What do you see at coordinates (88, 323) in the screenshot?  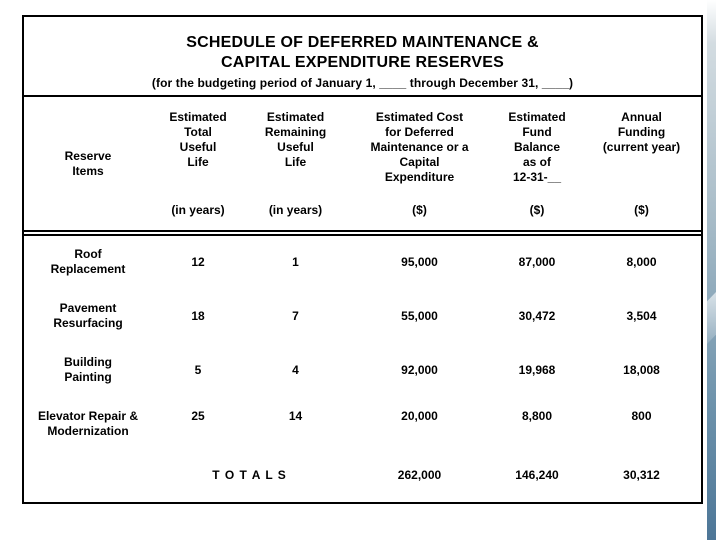 I see `reserve-item-line: Resurfacing` at bounding box center [88, 323].